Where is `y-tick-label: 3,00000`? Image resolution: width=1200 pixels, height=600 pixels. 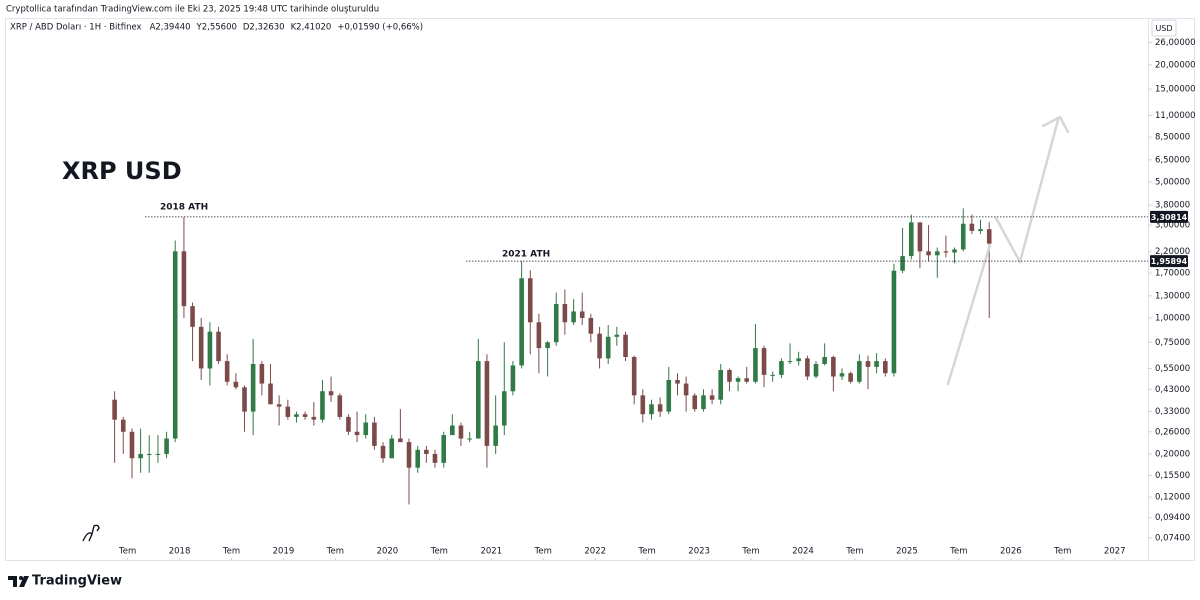 y-tick-label: 3,00000 is located at coordinates (1172, 226).